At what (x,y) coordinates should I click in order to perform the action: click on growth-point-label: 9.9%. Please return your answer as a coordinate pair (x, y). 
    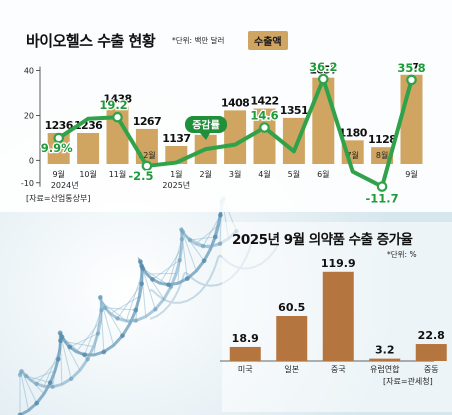
    Looking at the image, I should click on (57, 148).